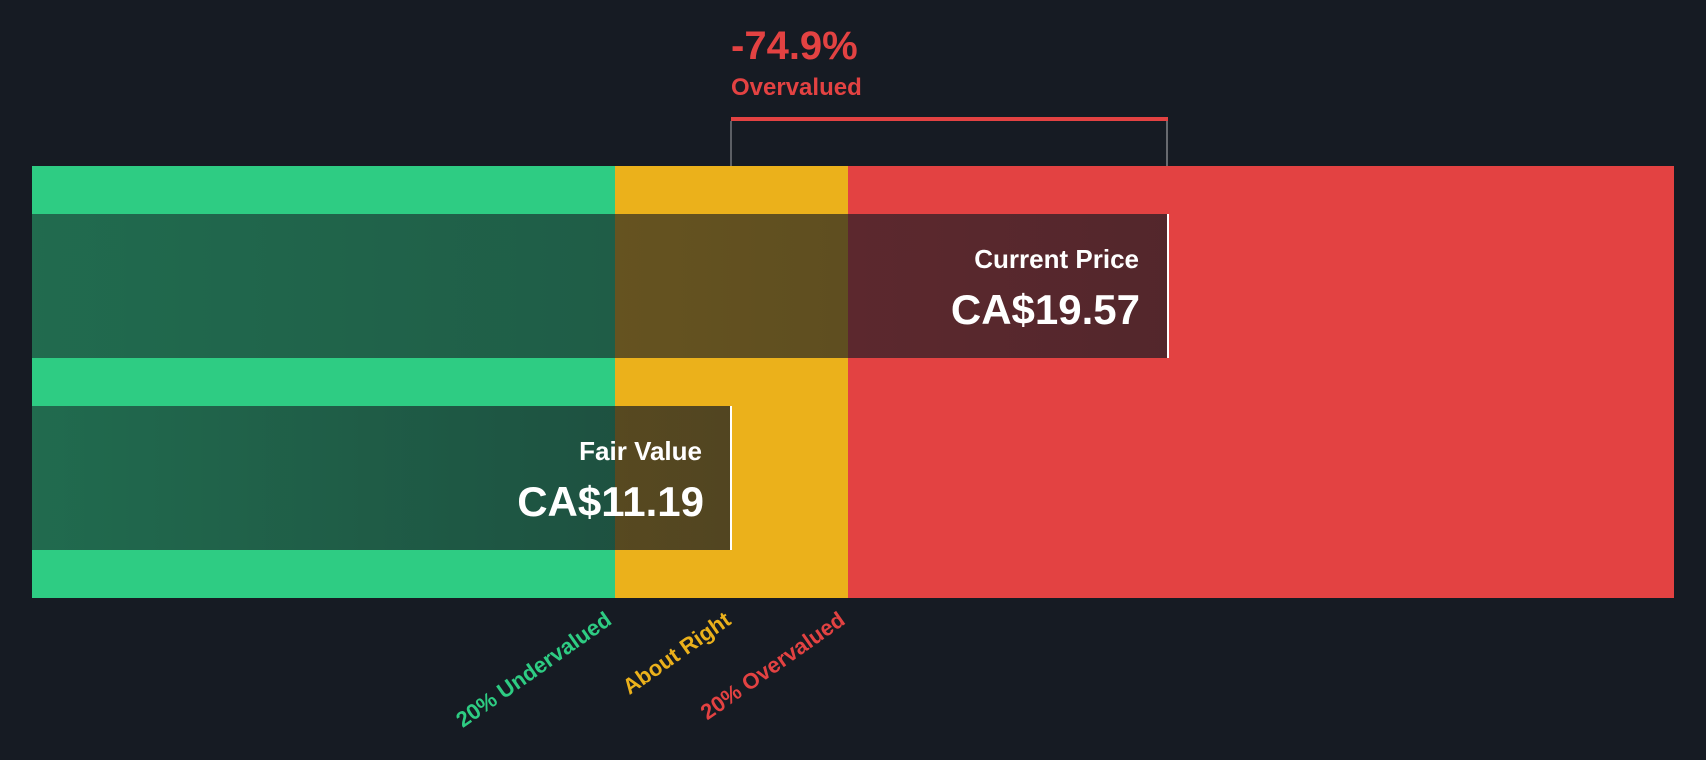  What do you see at coordinates (382, 478) in the screenshot?
I see `fair-value-bar` at bounding box center [382, 478].